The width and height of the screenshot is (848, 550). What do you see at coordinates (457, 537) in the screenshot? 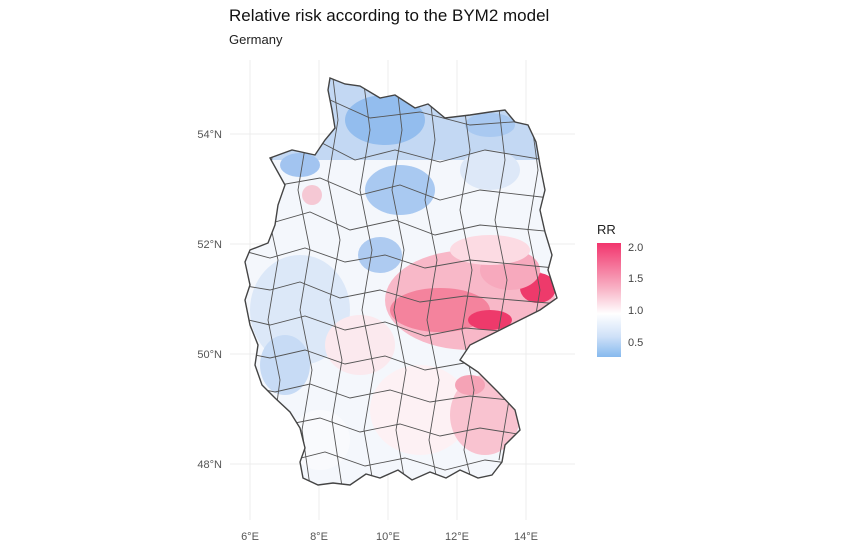
I see `lon-label-12: 12°E` at bounding box center [457, 537].